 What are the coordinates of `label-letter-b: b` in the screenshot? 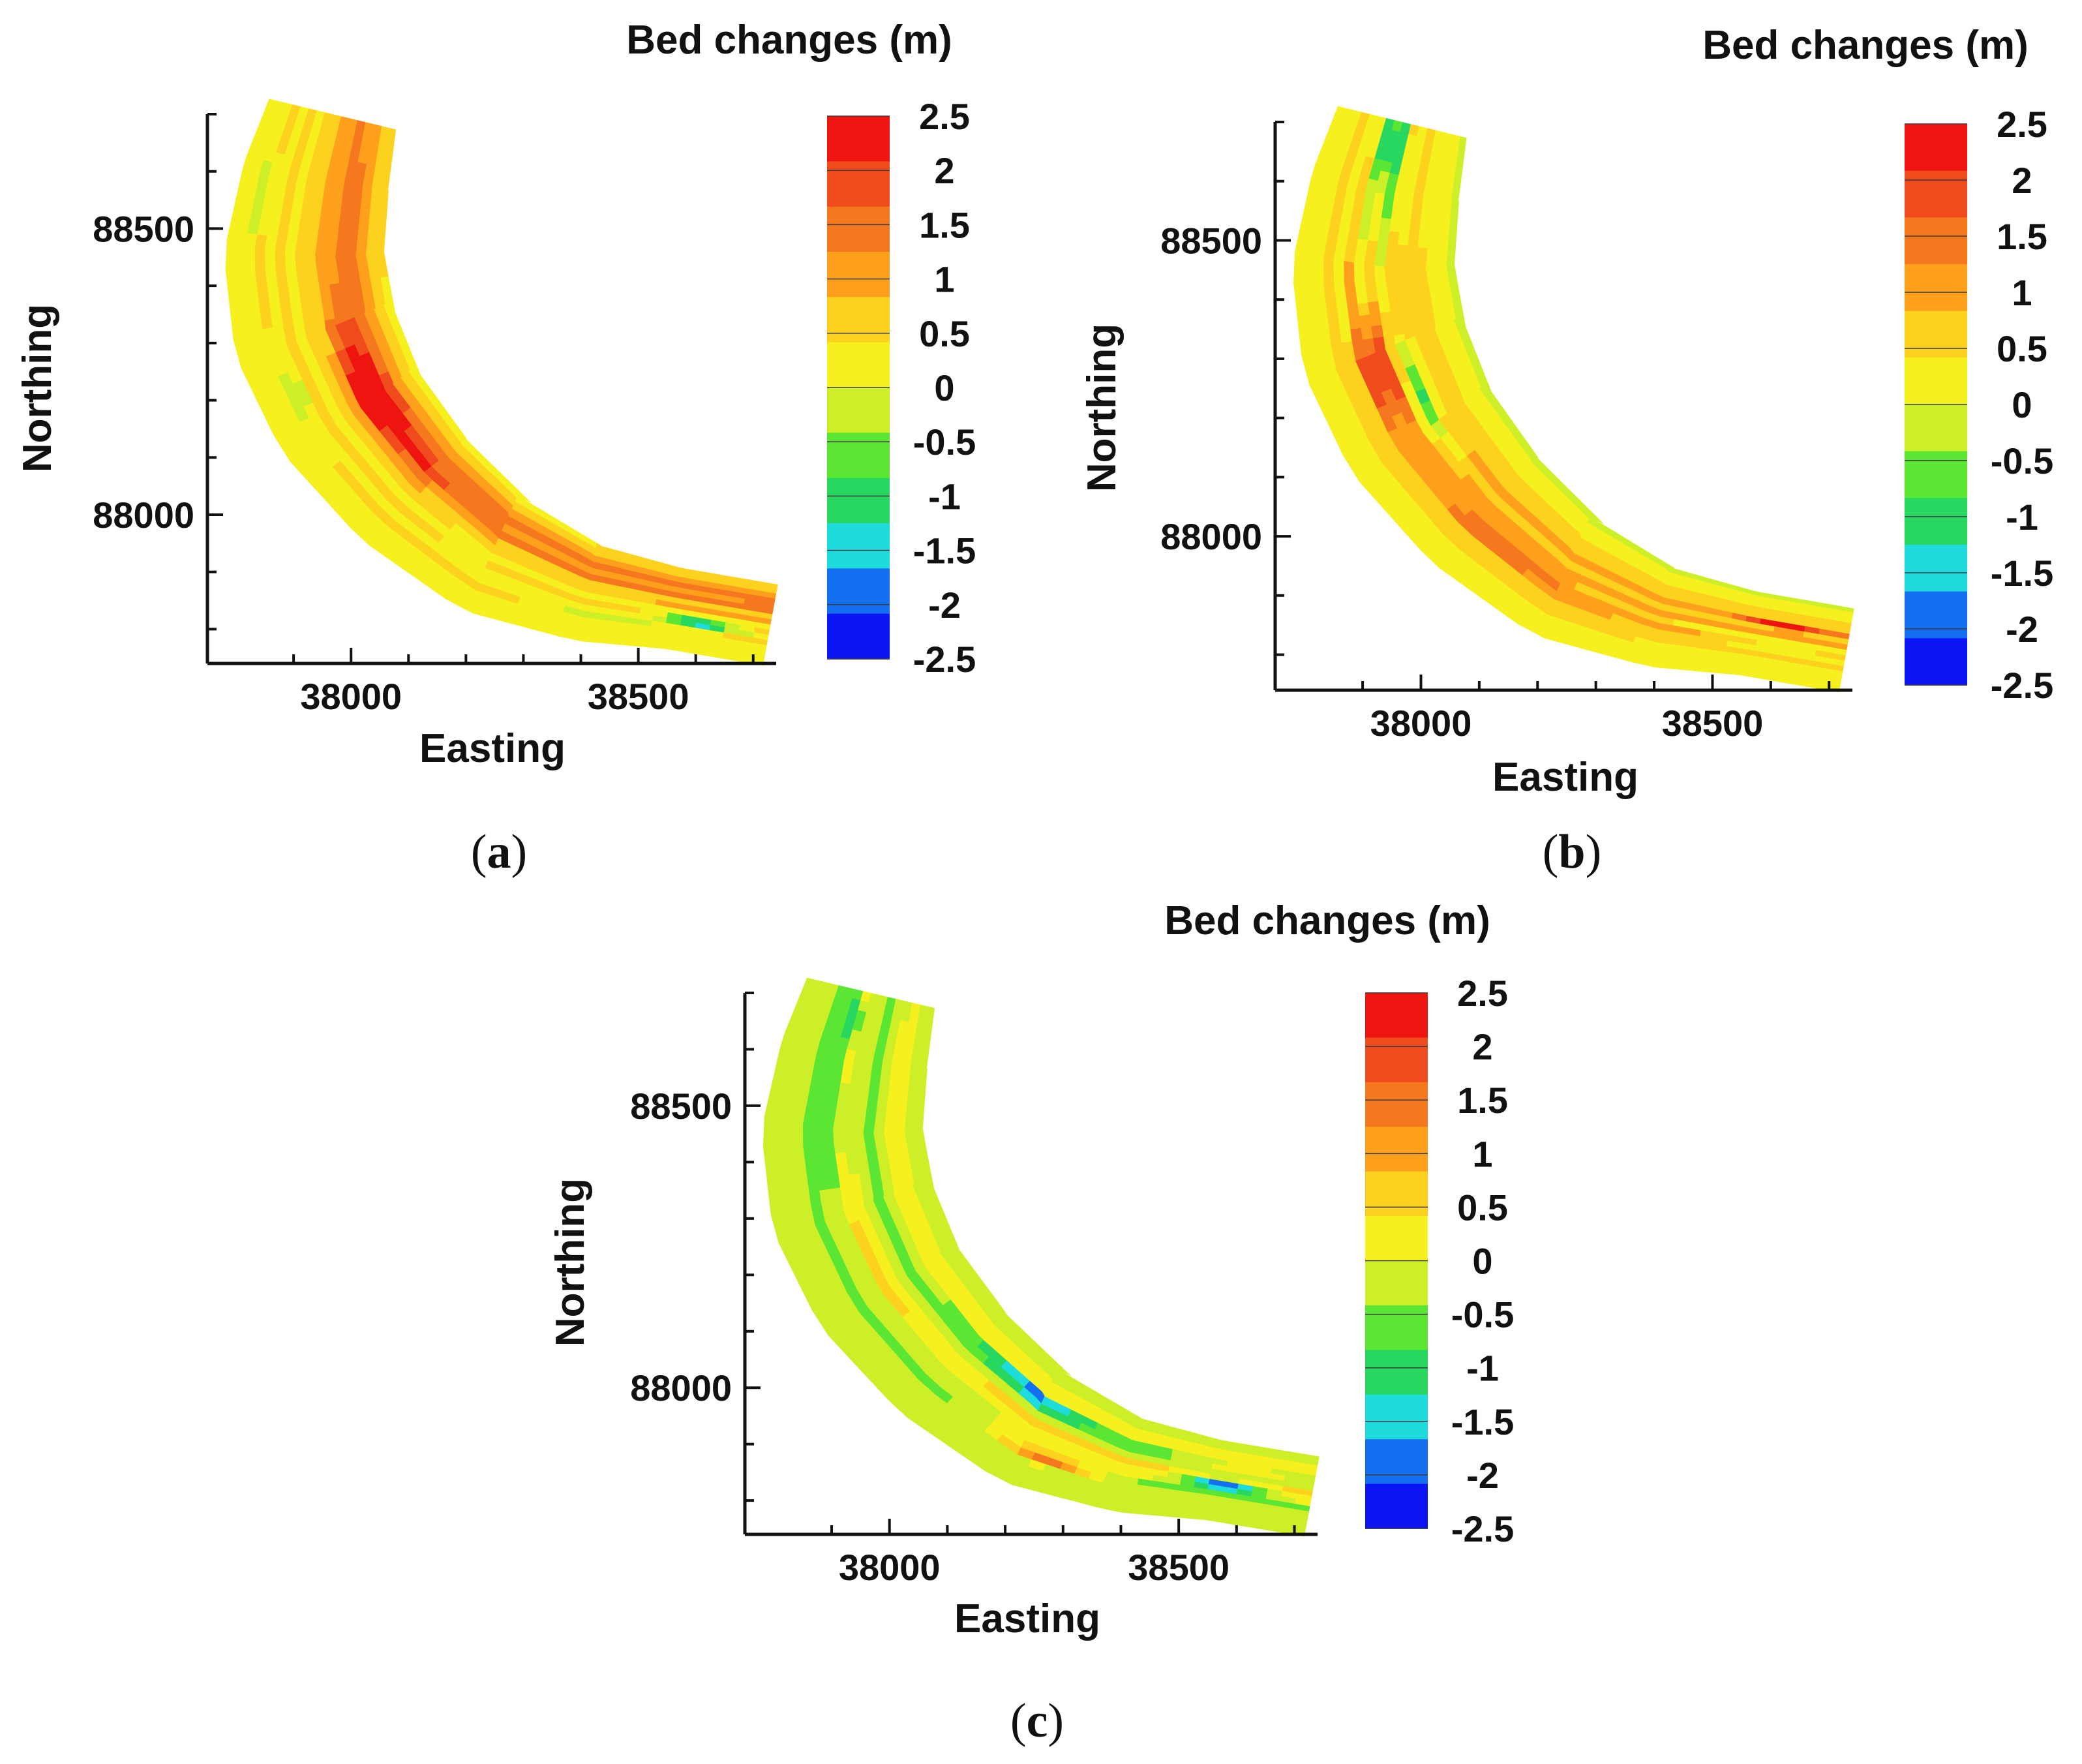 It's located at (1571, 852).